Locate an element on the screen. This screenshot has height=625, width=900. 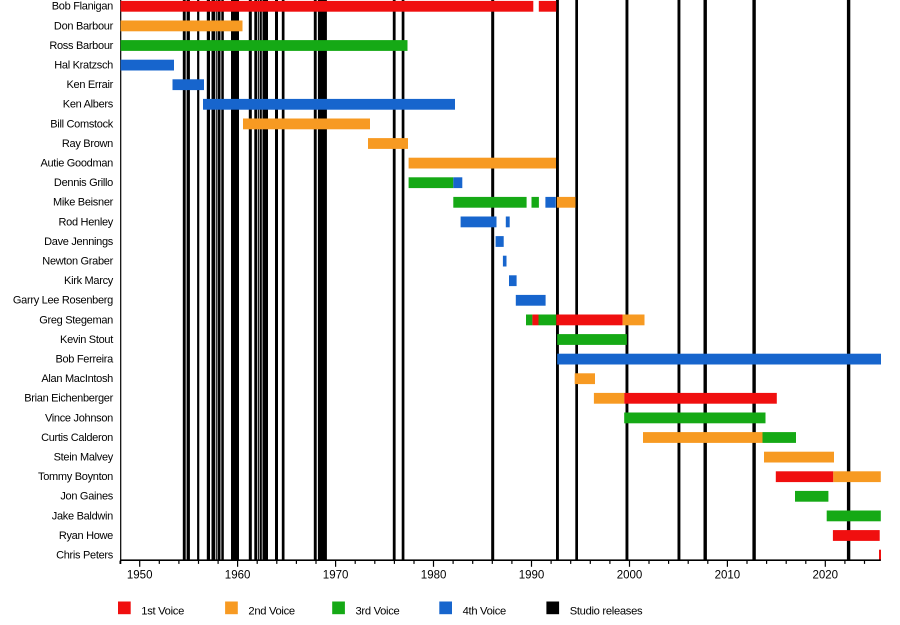
svg-text: 2000 is located at coordinates (630, 576).